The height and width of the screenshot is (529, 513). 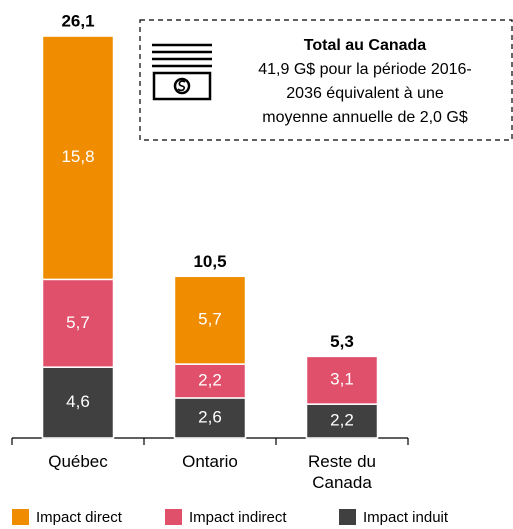 What do you see at coordinates (77, 21) in the screenshot?
I see `total-label: 26,1` at bounding box center [77, 21].